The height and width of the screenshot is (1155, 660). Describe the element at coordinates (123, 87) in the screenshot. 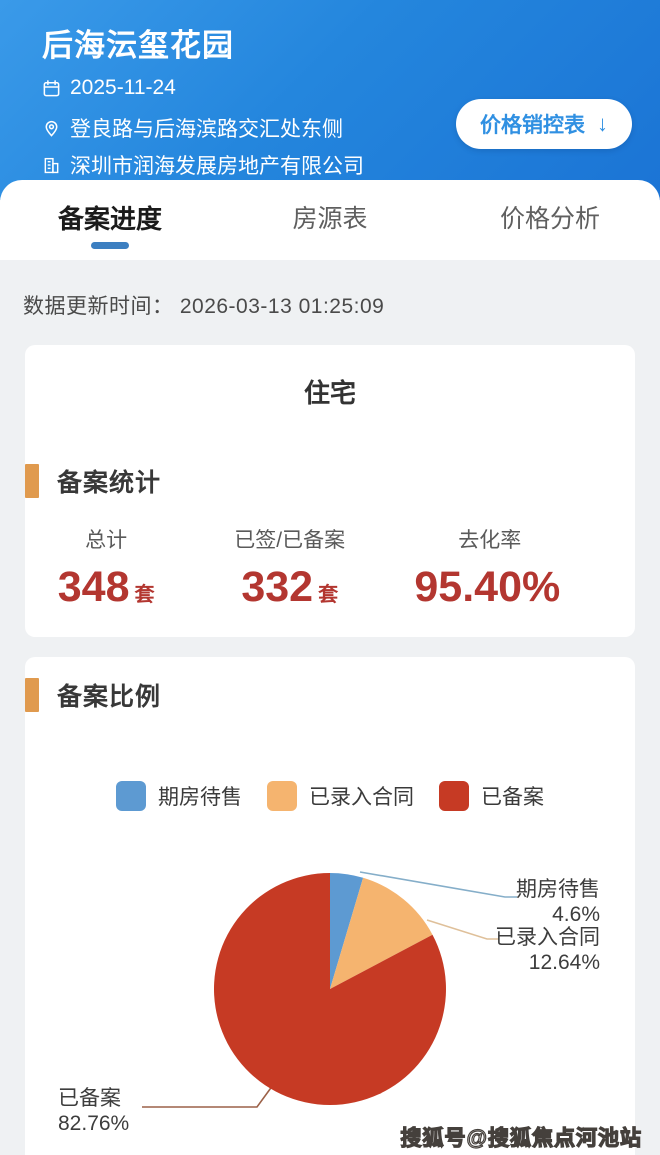

I see `listing-date: 2025-11-24` at that location.